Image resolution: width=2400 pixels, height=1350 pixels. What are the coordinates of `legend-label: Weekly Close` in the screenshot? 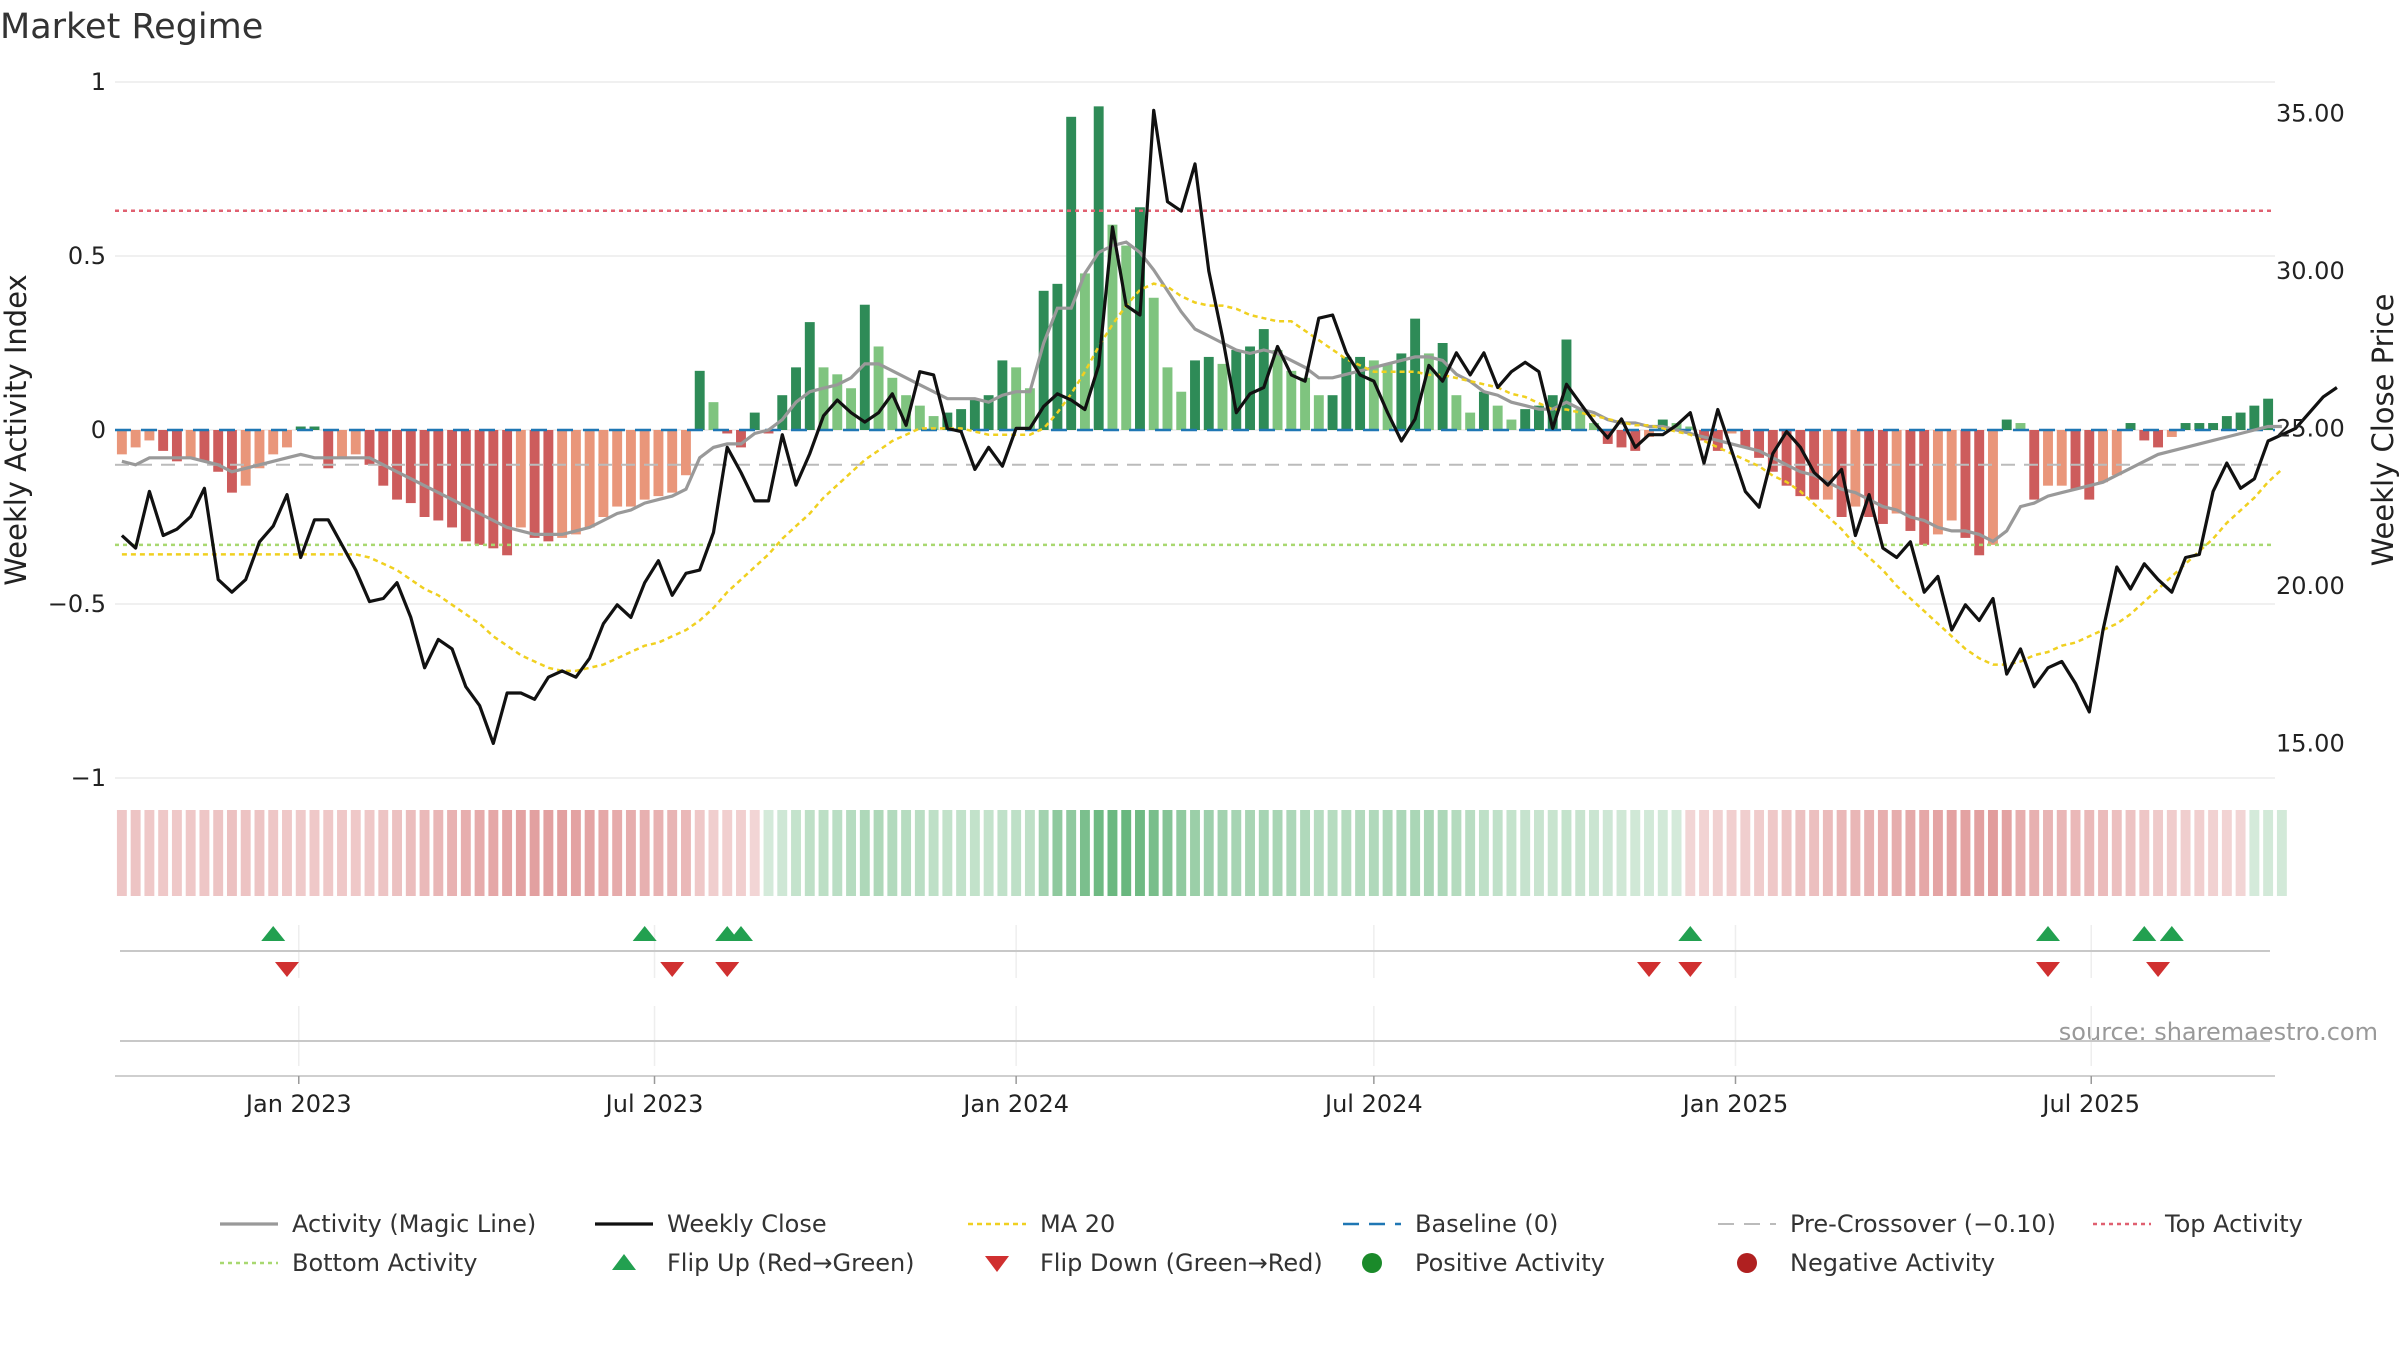 It's located at (747, 1224).